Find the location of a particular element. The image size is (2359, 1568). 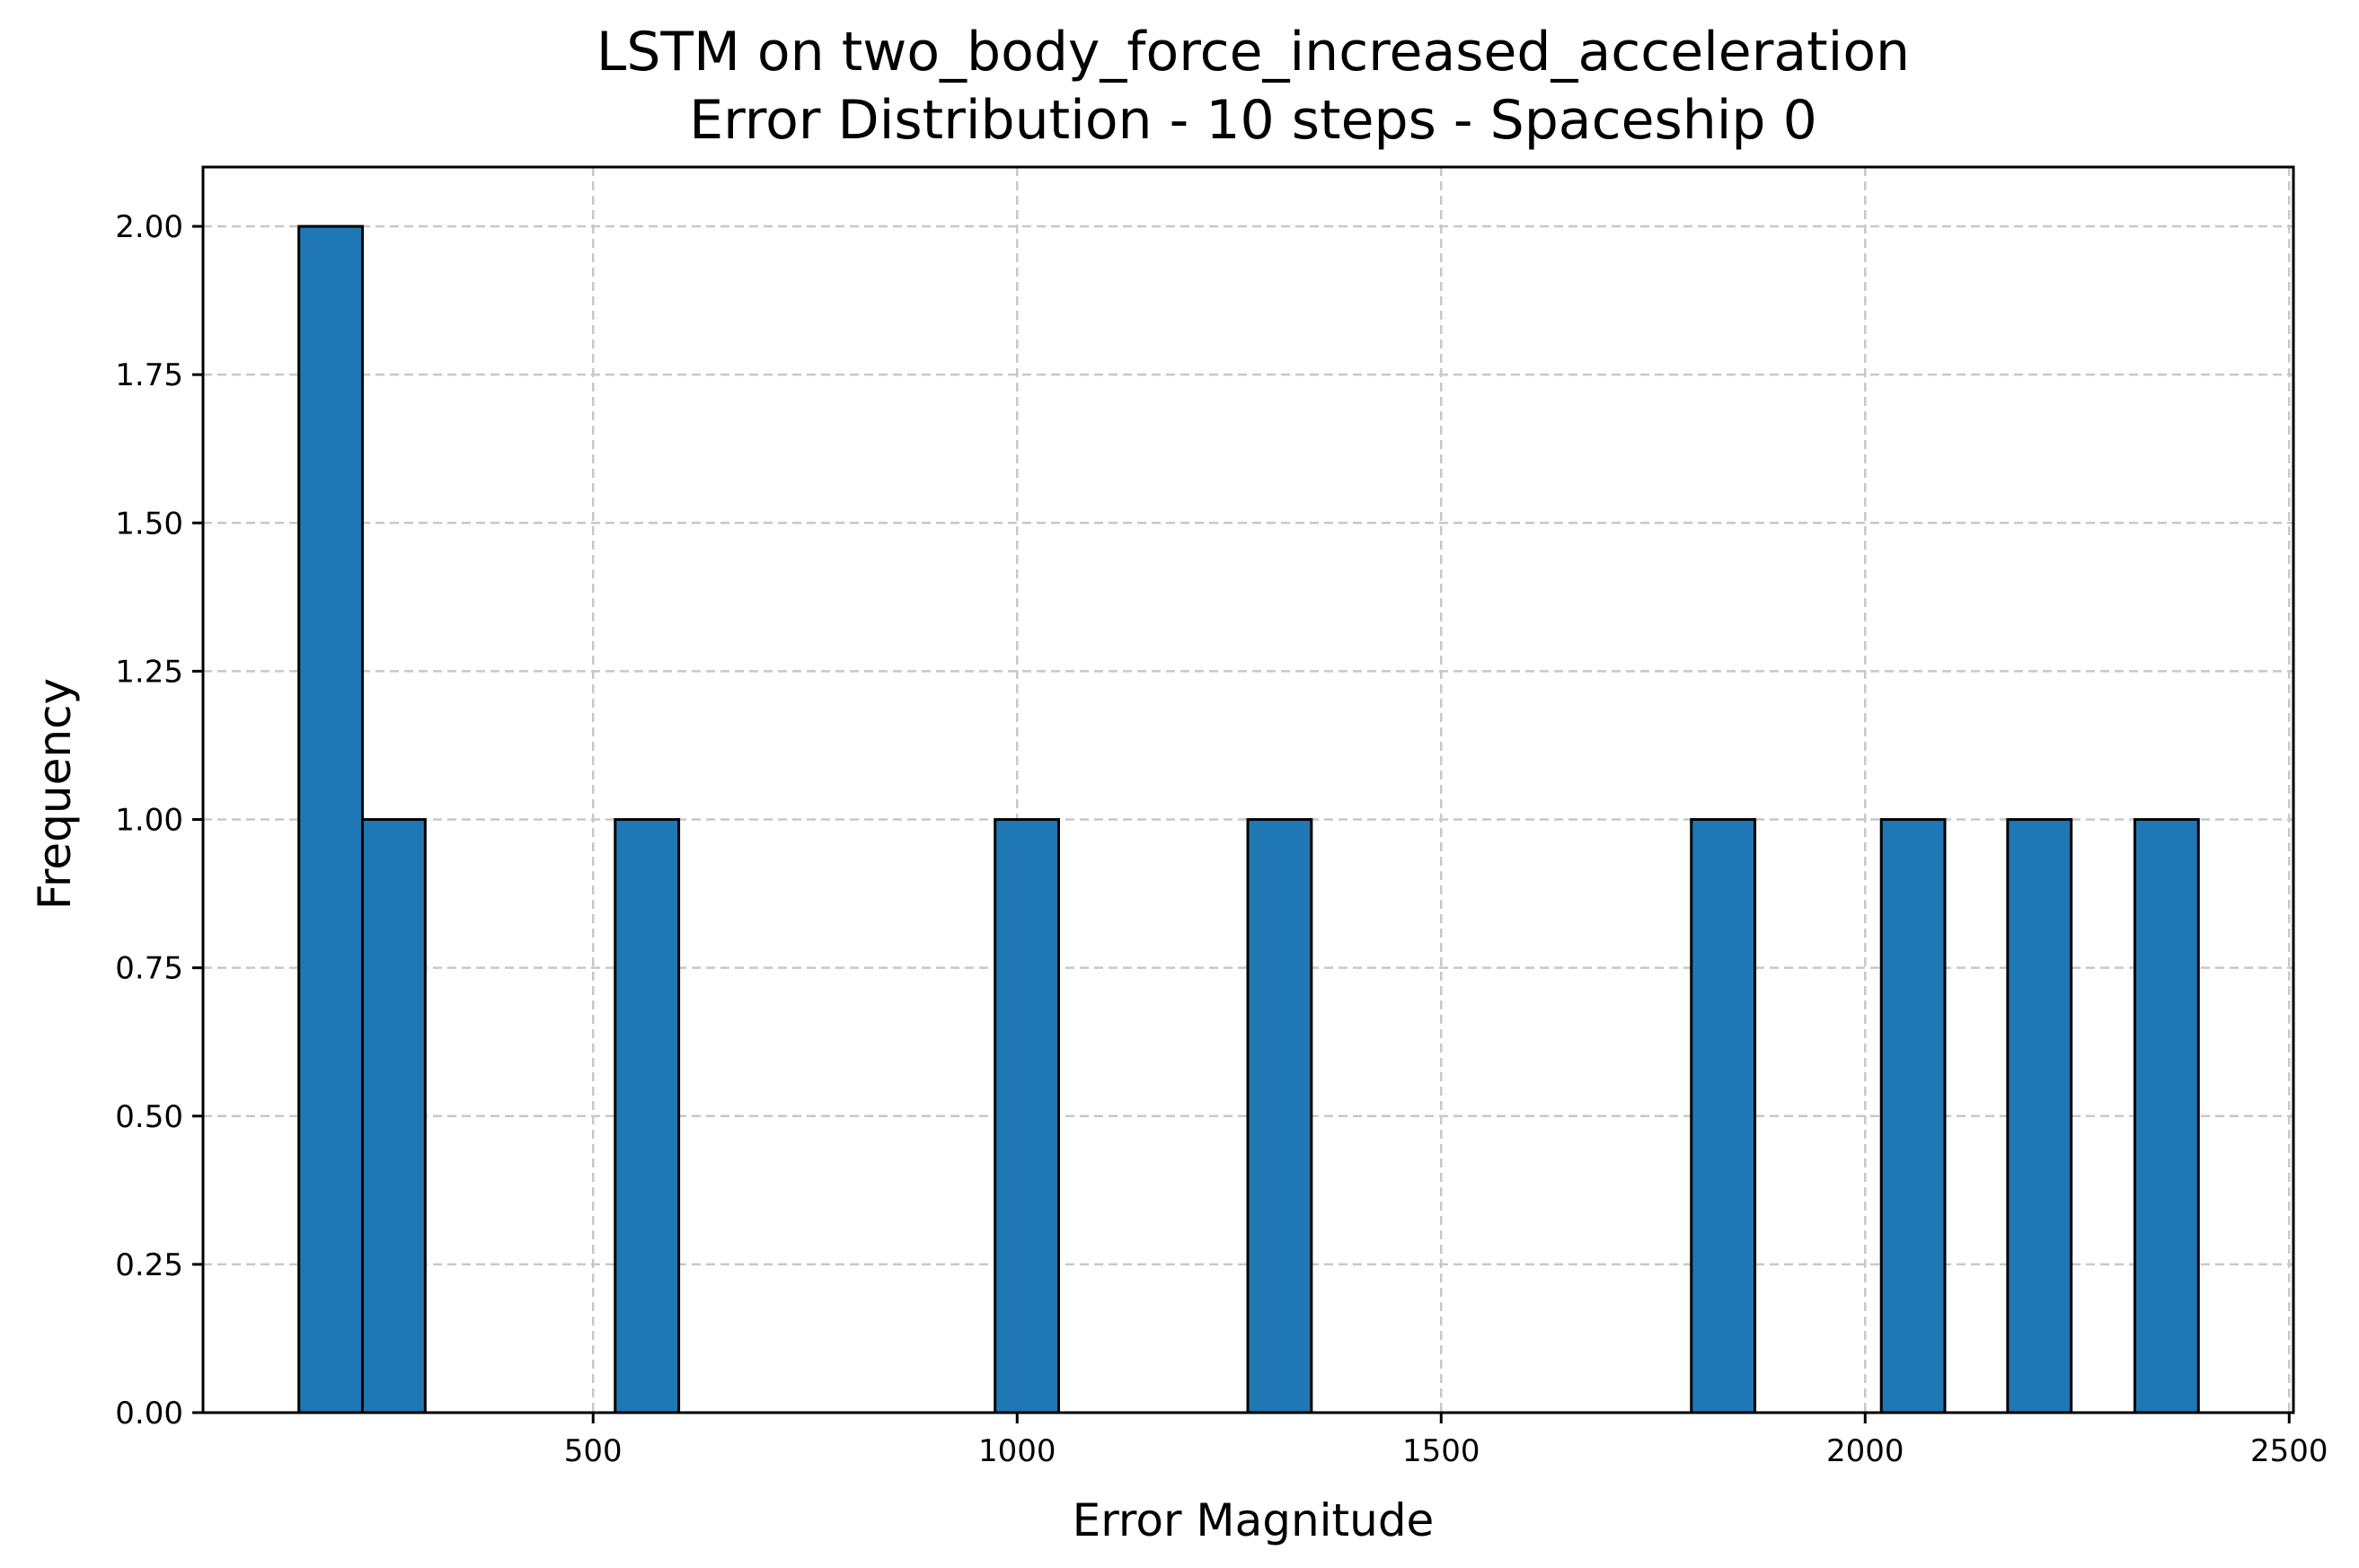

y-tick-label: 1.25 is located at coordinates (149, 672).